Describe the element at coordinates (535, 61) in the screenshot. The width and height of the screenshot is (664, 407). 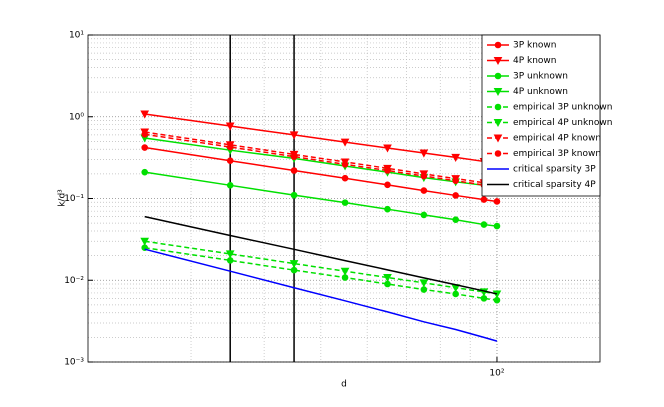
I see `legend-label: 4P known` at that location.